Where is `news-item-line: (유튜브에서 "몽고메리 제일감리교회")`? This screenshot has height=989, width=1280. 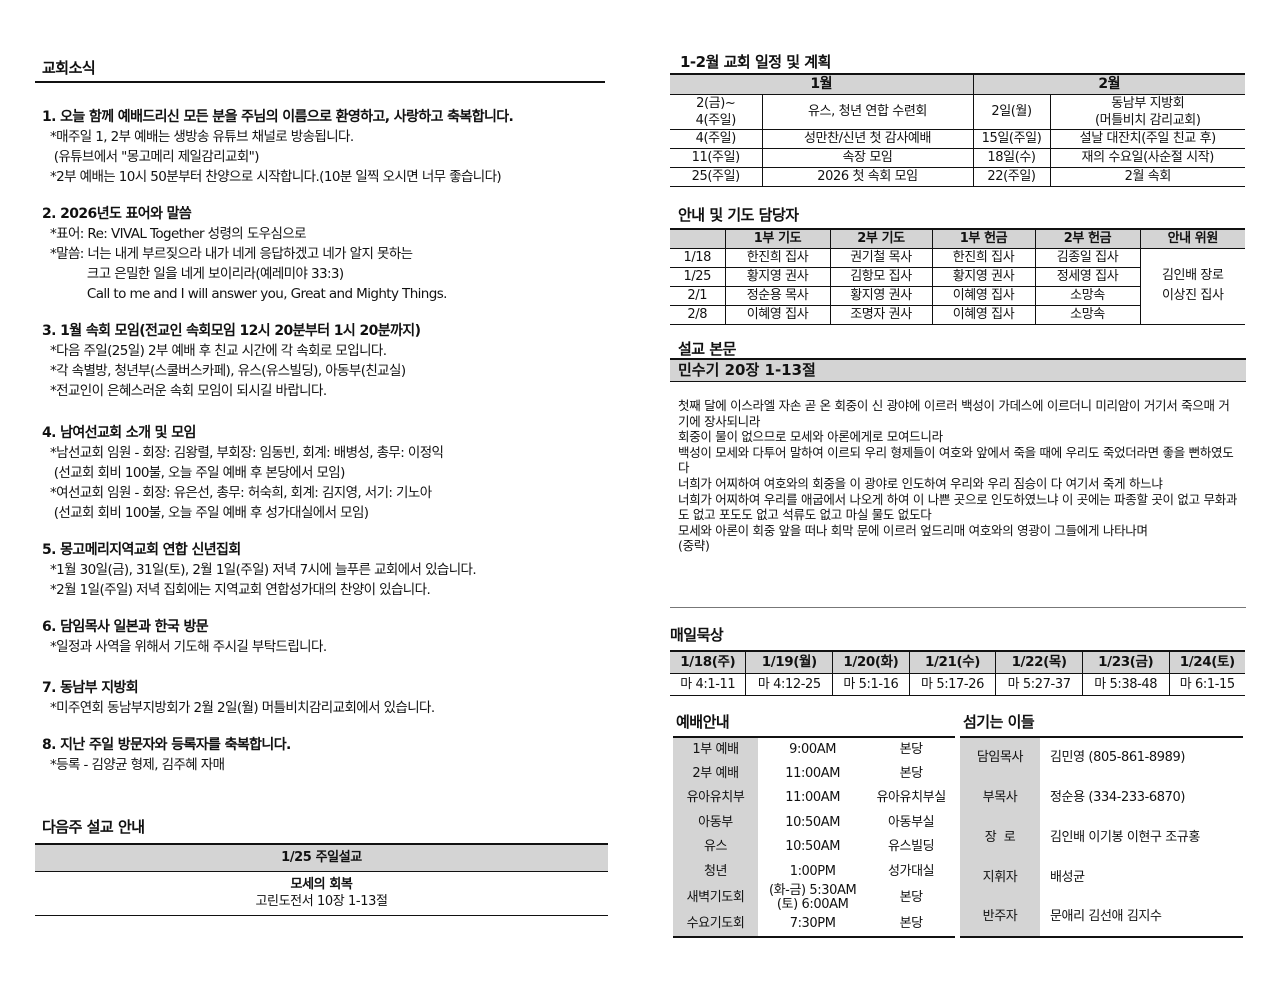 news-item-line: (유튜브에서 "몽고메리 제일감리교회") is located at coordinates (155, 157).